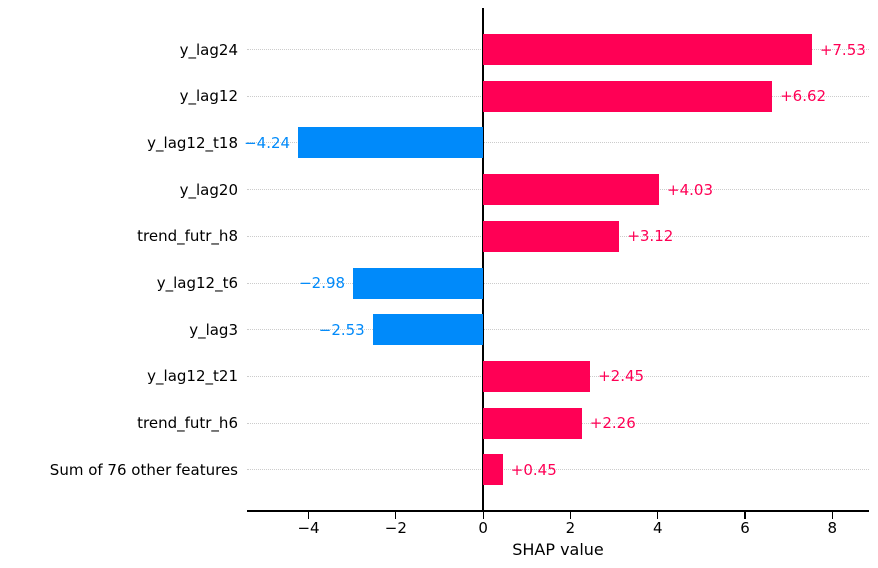 The image size is (878, 568). Describe the element at coordinates (192, 376) in the screenshot. I see `feature-label: y_lag12_t21` at that location.